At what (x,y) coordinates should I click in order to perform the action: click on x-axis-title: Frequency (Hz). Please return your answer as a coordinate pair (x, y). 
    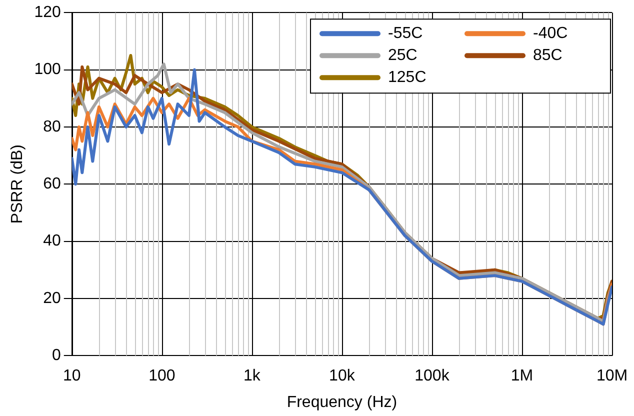
    Looking at the image, I should click on (342, 402).